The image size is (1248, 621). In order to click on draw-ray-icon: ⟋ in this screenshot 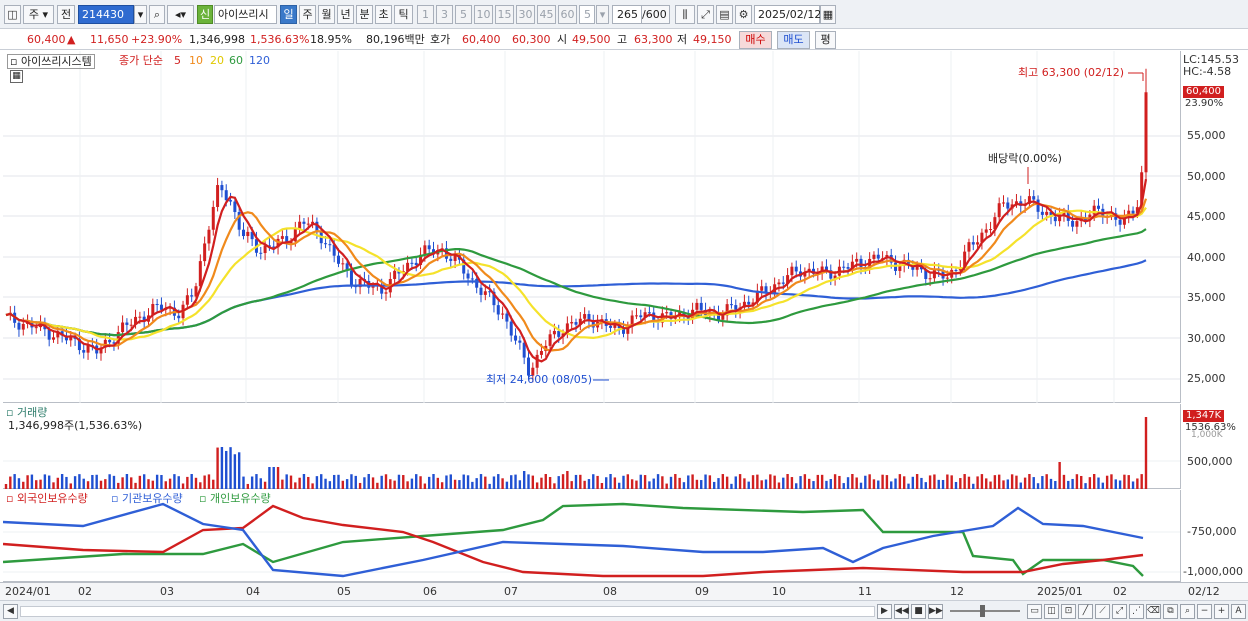, I will do `click(1102, 611)`.